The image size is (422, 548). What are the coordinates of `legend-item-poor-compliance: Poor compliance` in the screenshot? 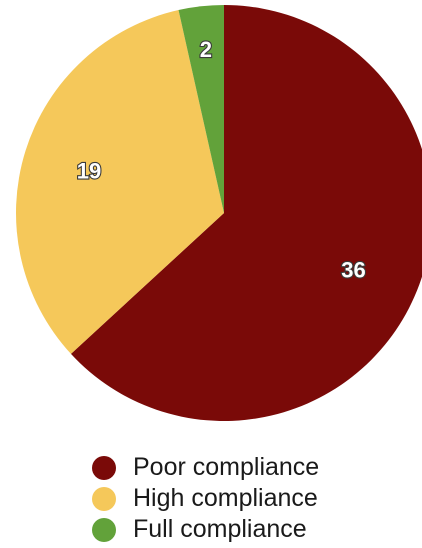 It's located at (252, 467).